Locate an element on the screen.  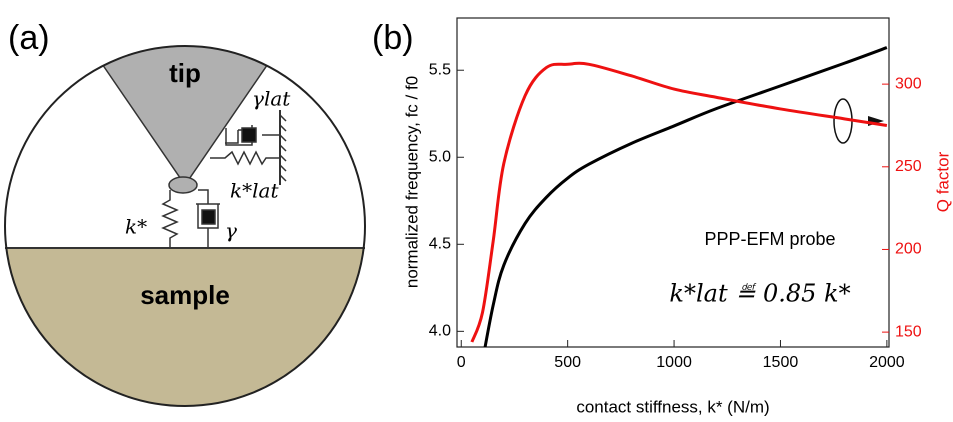
y2-tick-label: 300 is located at coordinates (908, 83).